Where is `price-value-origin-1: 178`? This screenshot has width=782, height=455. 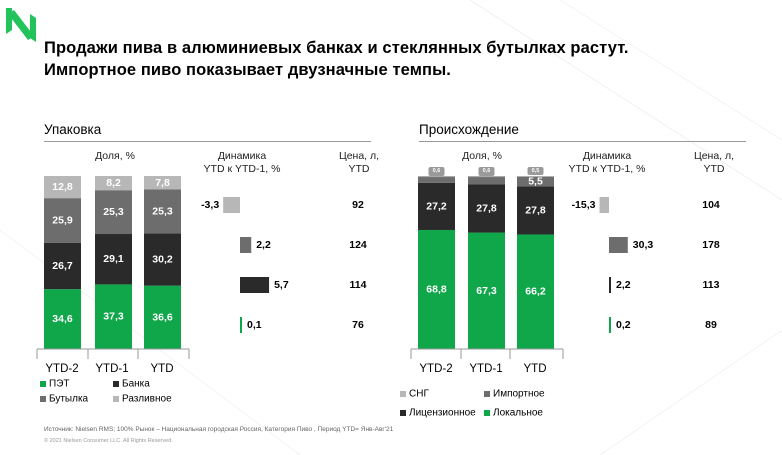
price-value-origin-1: 178 is located at coordinates (711, 245).